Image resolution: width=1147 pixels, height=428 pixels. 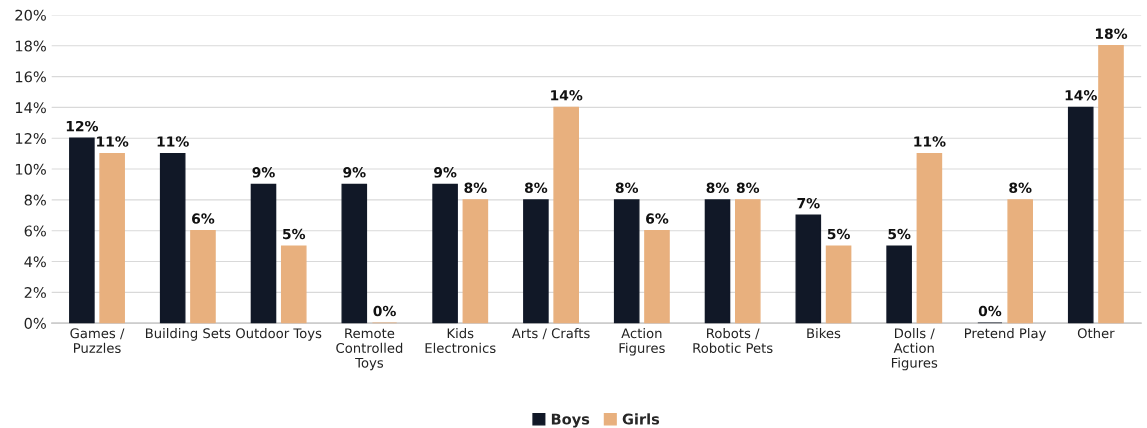 I want to click on x-tick-label: Building Sets, so click(x=188, y=334).